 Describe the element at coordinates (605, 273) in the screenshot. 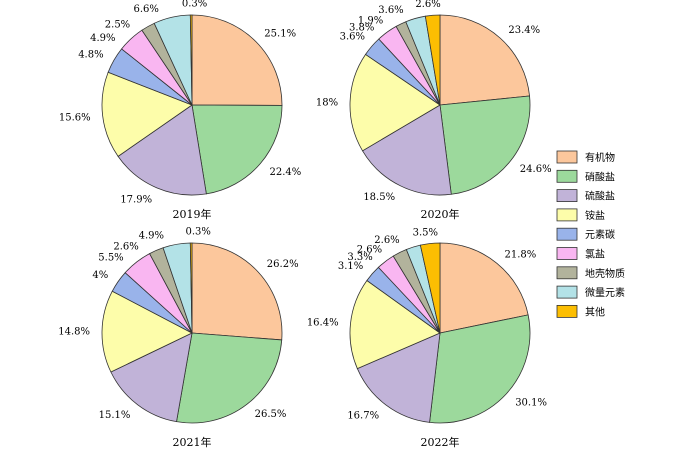

I see `legend-label-7: 地壳物质` at that location.